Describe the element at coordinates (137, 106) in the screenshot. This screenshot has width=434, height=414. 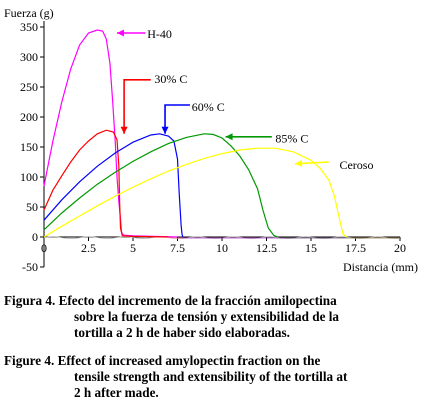
I see `annotation-arrow-30pct-c` at that location.